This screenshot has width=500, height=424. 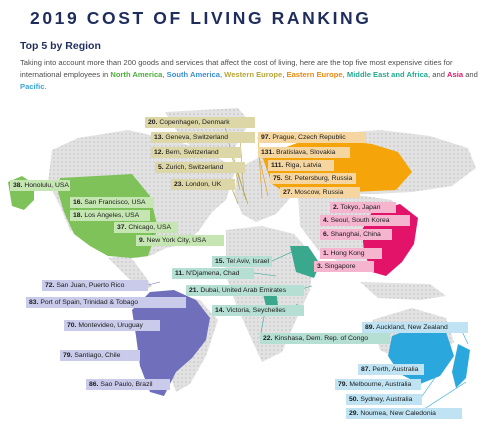 What do you see at coordinates (194, 290) in the screenshot?
I see `rank: 21.` at bounding box center [194, 290].